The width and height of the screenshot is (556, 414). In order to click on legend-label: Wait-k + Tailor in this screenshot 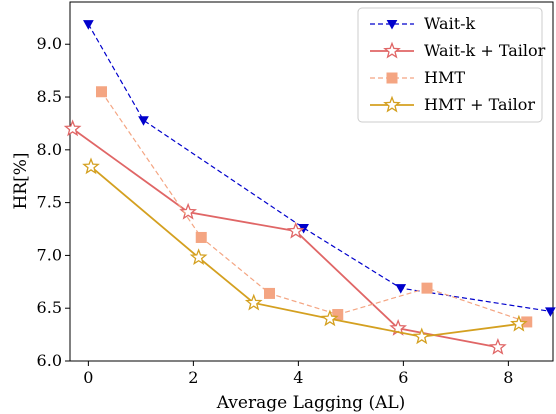, I will do `click(485, 50)`.